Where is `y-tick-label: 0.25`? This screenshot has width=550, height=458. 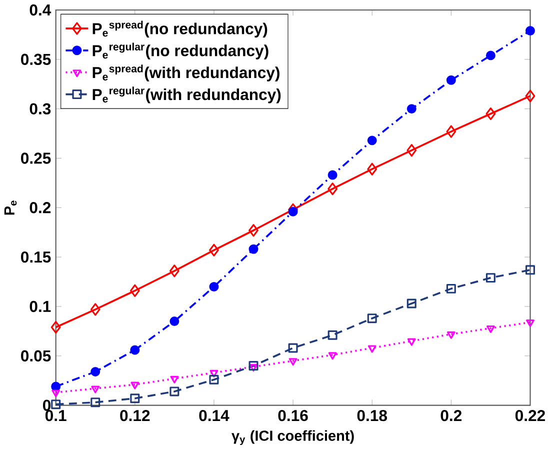 y-tick-label: 0.25 is located at coordinates (36, 158).